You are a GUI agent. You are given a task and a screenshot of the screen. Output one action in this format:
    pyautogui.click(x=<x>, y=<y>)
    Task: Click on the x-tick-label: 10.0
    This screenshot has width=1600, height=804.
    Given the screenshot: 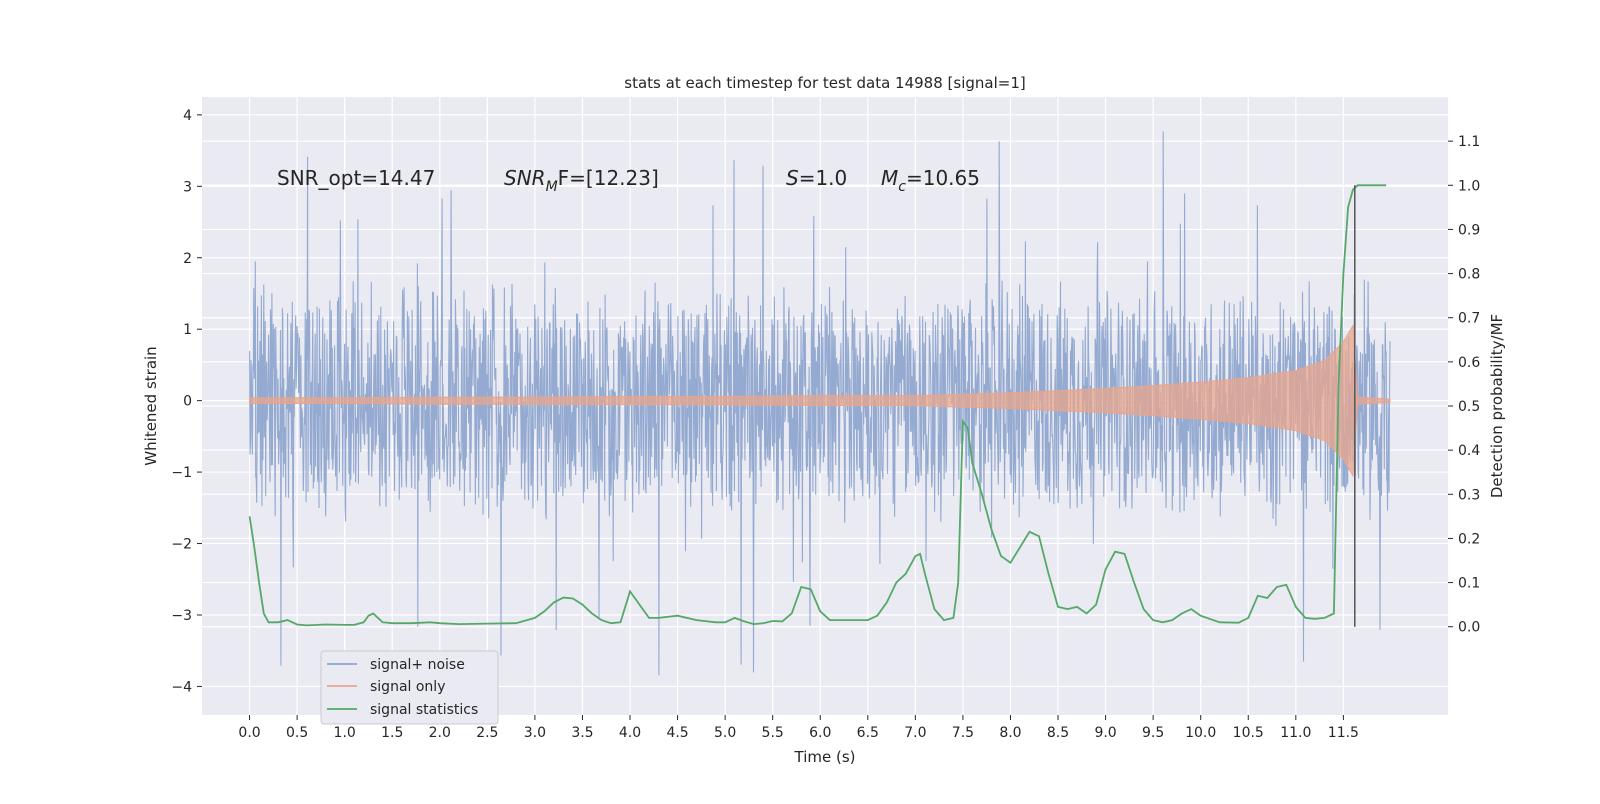 What is the action you would take?
    pyautogui.click(x=1200, y=733)
    